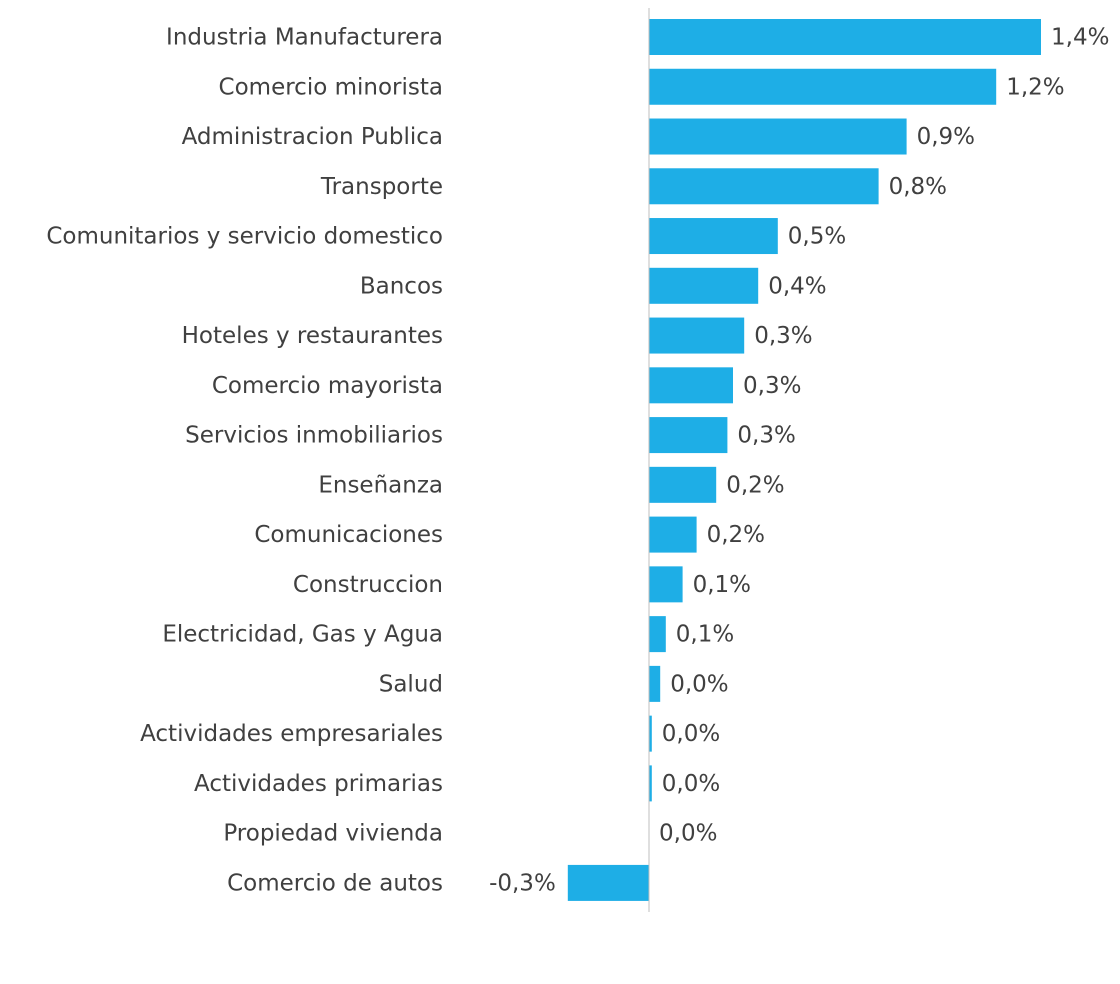 The width and height of the screenshot is (1120, 984). What do you see at coordinates (291, 734) in the screenshot?
I see `y-tick-label: Actividades empresariales` at bounding box center [291, 734].